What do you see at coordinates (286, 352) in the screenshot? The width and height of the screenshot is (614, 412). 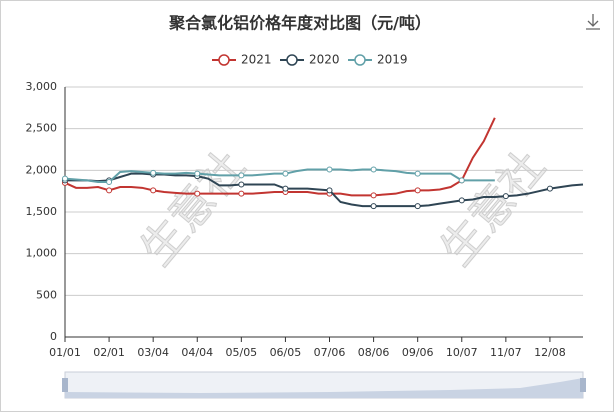 I see `x-tick-label: 06/05` at bounding box center [286, 352].